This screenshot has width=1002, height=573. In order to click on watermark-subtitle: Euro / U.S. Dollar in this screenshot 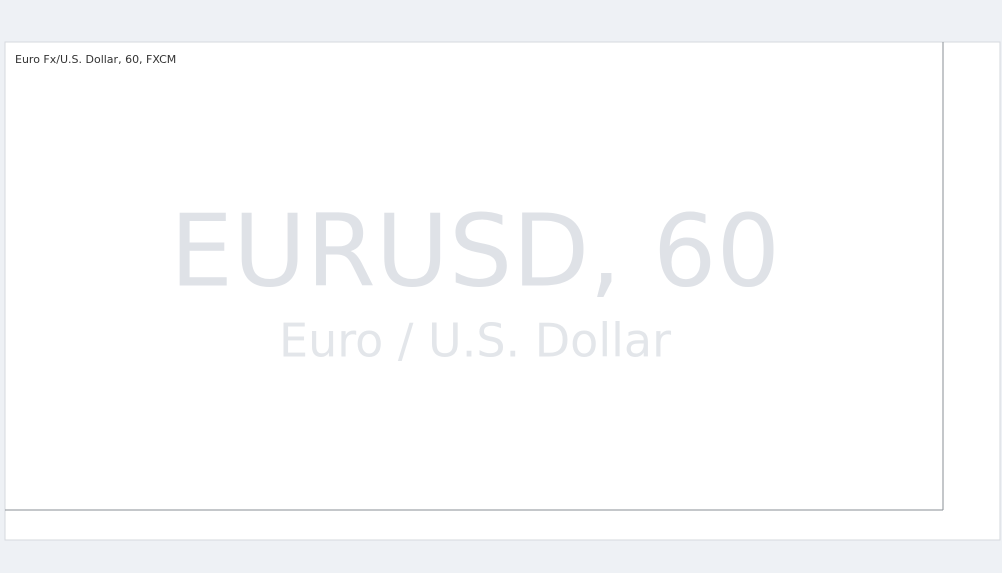, I will do `click(475, 341)`.